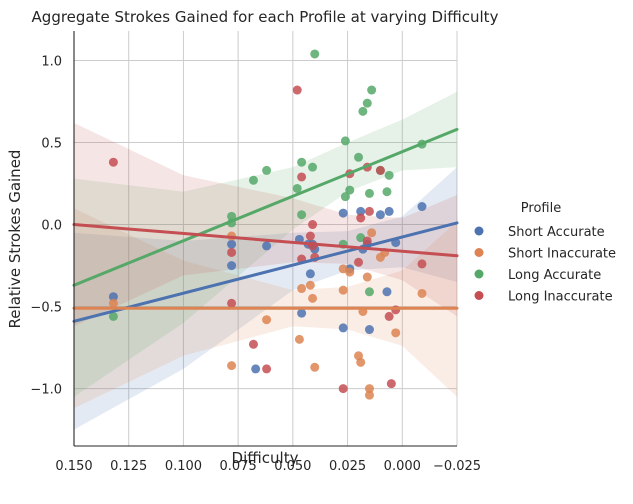 The width and height of the screenshot is (633, 504). What do you see at coordinates (554, 275) in the screenshot?
I see `legend-label: Long Accurate` at bounding box center [554, 275].